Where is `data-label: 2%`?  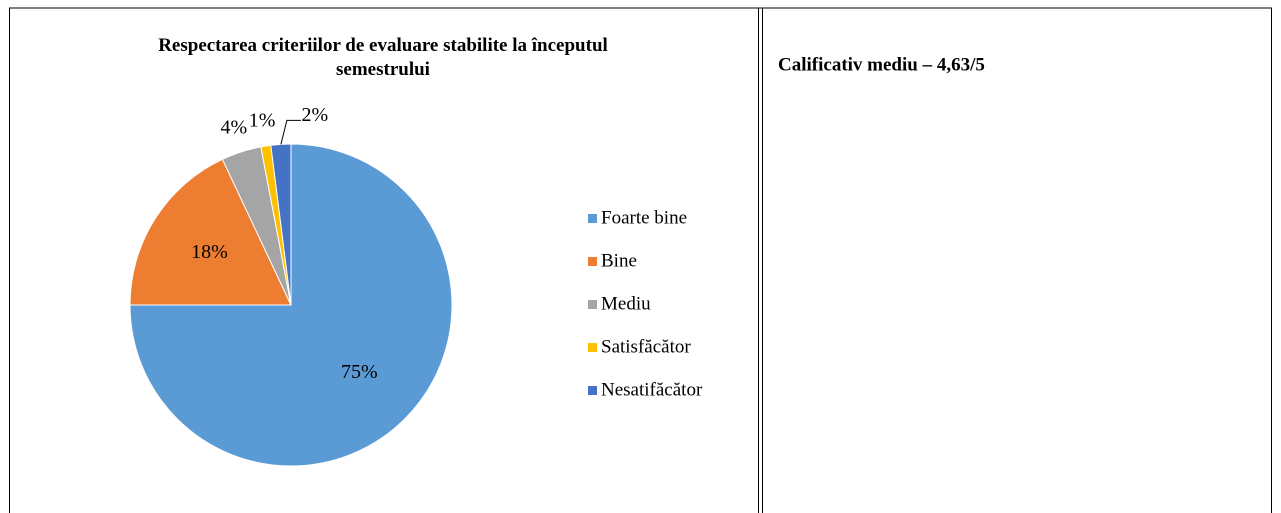
data-label: 2% is located at coordinates (315, 115).